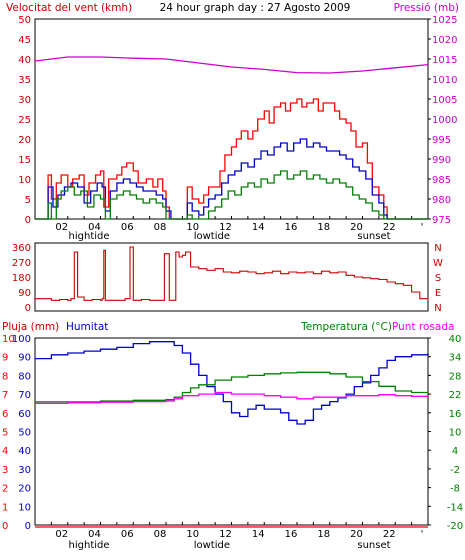 The width and height of the screenshot is (465, 560). What do you see at coordinates (438, 263) in the screenshot?
I see `compass-label: W` at bounding box center [438, 263].